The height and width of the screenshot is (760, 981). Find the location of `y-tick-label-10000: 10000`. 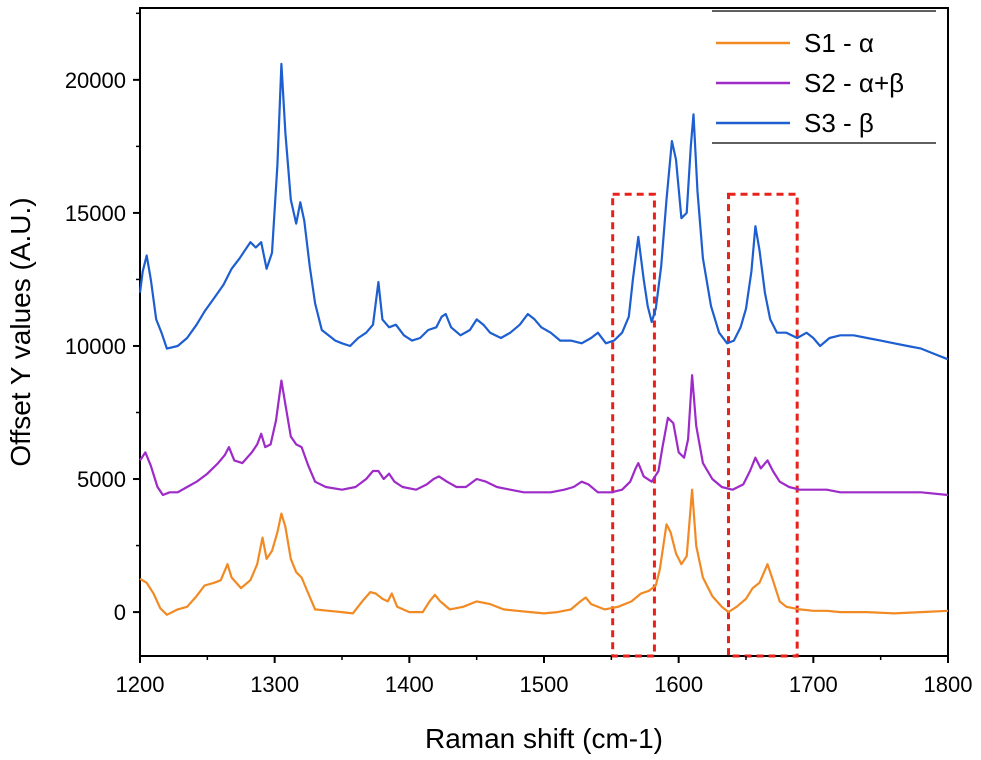

y-tick-label-10000: 10000 is located at coordinates (95, 346).